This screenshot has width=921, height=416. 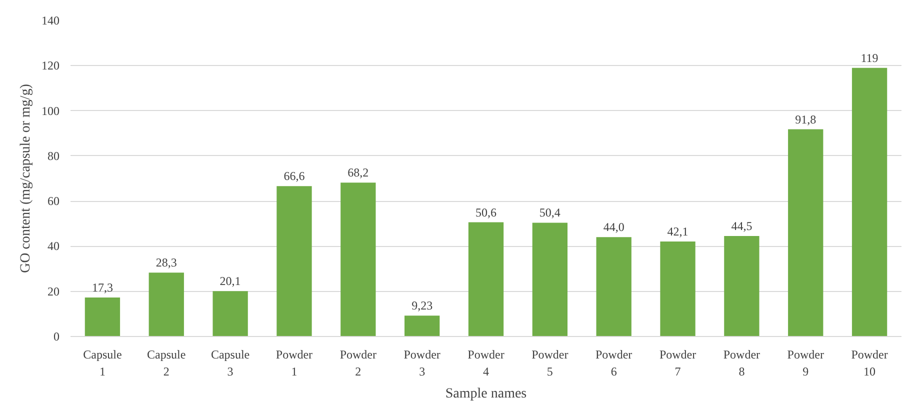 I want to click on x-tick-label: Powder 5, so click(x=550, y=363).